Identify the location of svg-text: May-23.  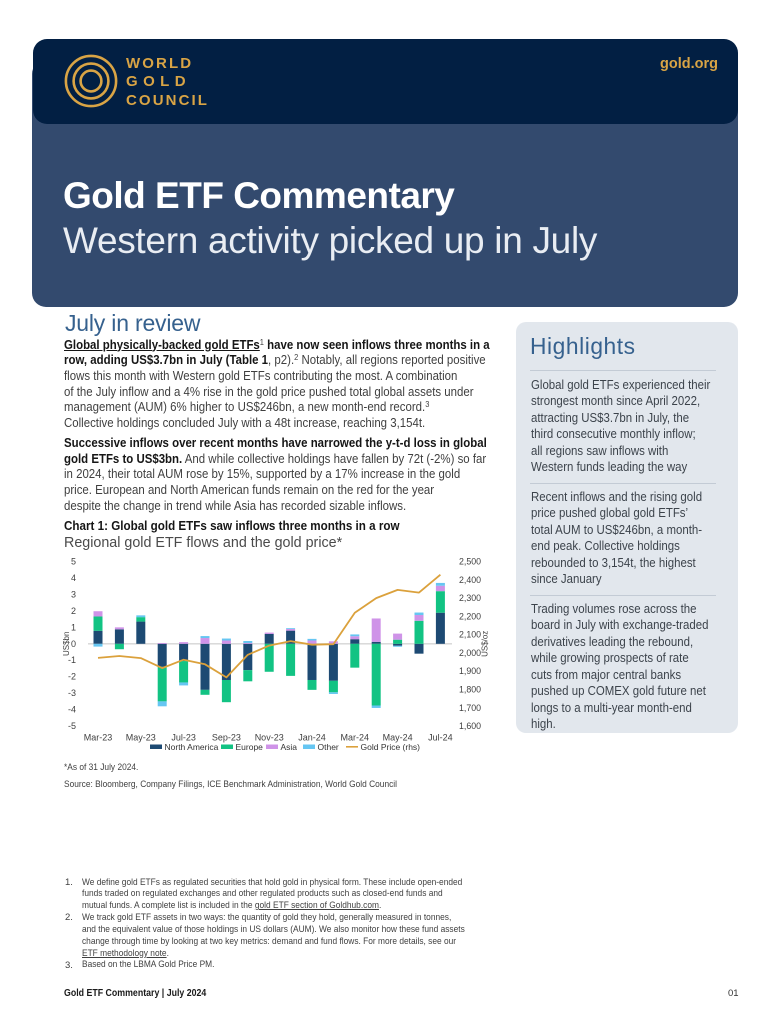
(141, 738).